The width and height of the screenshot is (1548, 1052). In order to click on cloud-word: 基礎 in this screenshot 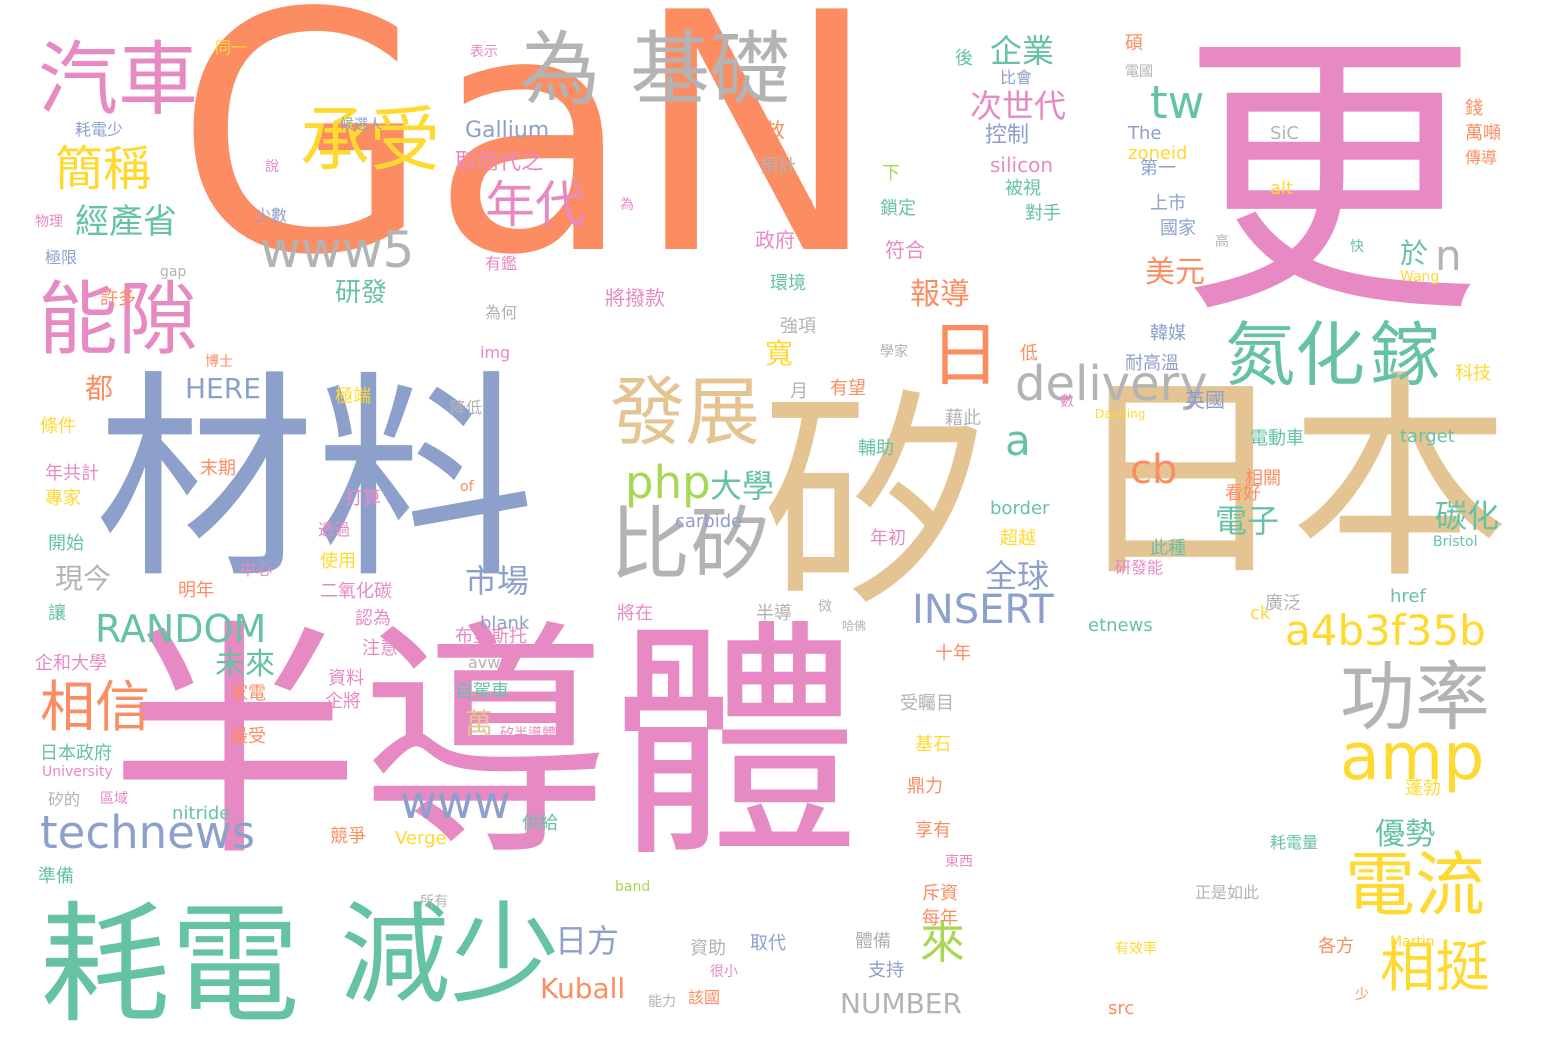, I will do `click(710, 69)`.